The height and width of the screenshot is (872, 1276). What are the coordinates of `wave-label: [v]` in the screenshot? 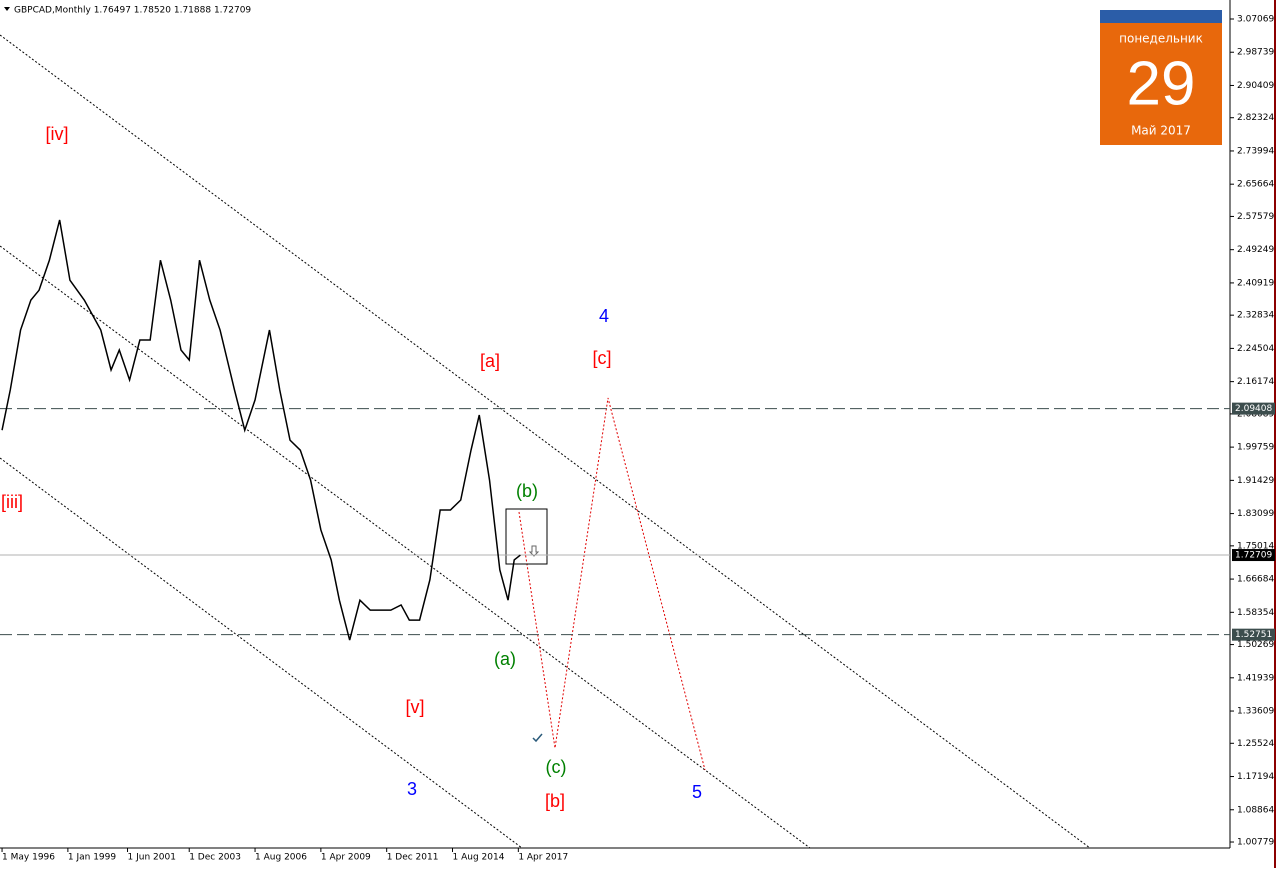 It's located at (414, 707).